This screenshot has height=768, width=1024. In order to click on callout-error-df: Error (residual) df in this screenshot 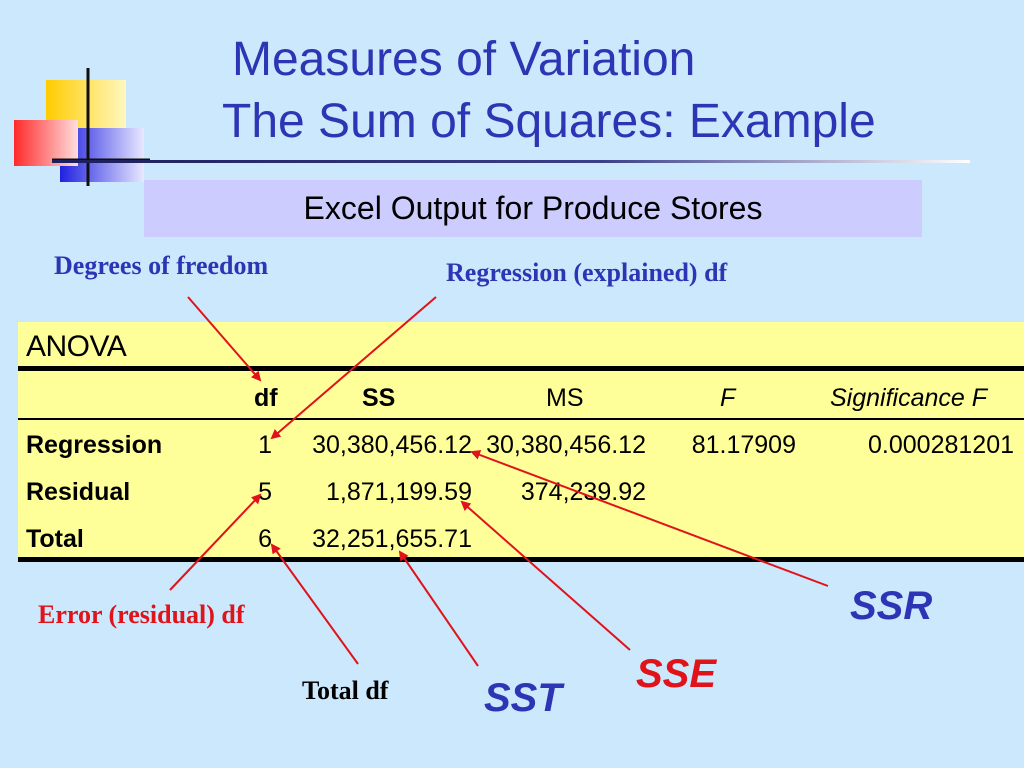, I will do `click(141, 614)`.